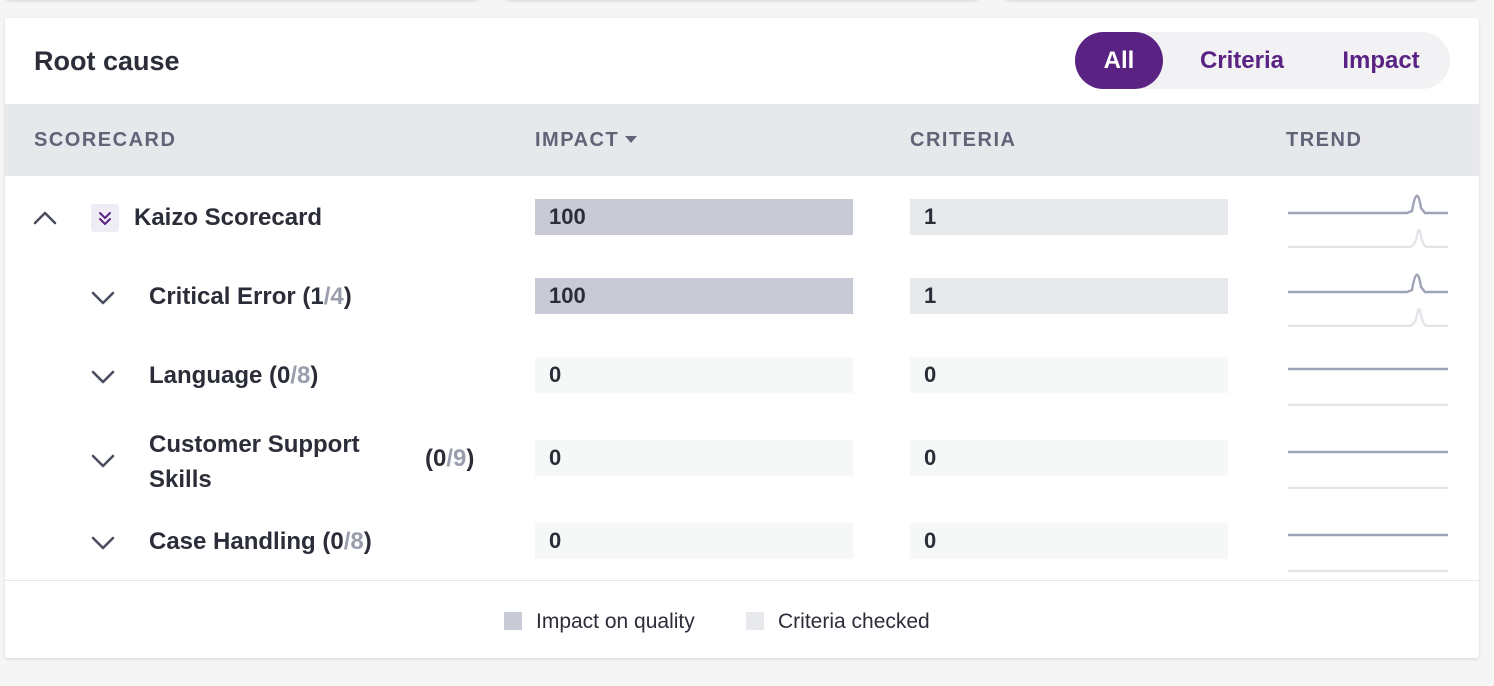  I want to click on header-criteria: CRITERIA, so click(963, 140).